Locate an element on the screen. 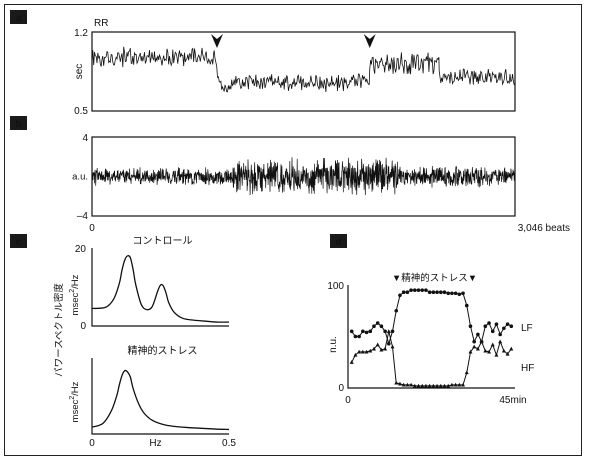 The height and width of the screenshot is (462, 589). panel-c-badge: c is located at coordinates (19, 242).